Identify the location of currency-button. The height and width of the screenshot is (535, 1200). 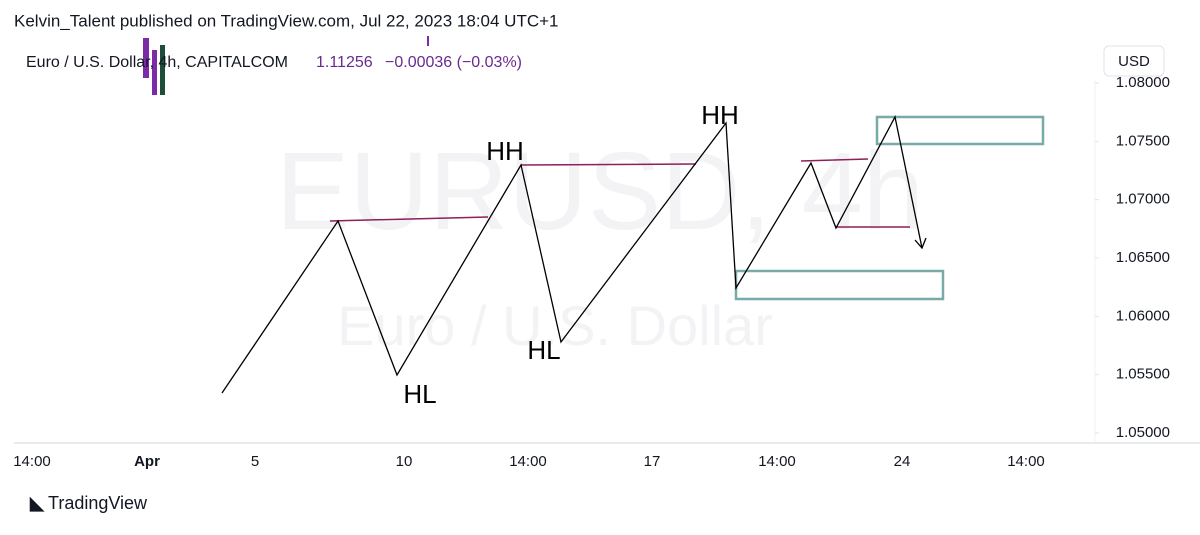
(1134, 61).